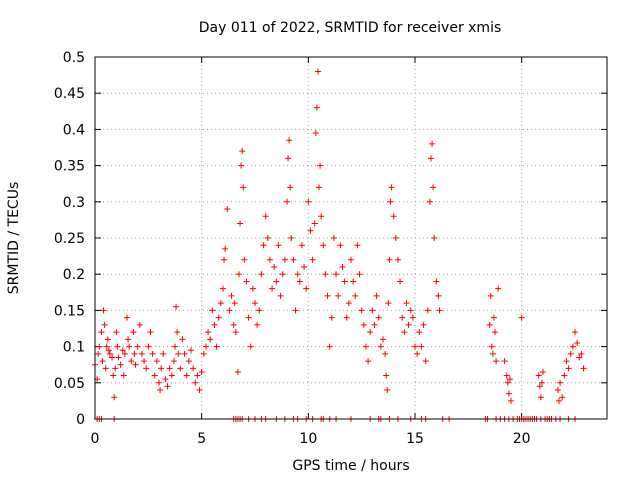 The height and width of the screenshot is (480, 640). Describe the element at coordinates (201, 439) in the screenshot. I see `x-tick-label: 5` at that location.